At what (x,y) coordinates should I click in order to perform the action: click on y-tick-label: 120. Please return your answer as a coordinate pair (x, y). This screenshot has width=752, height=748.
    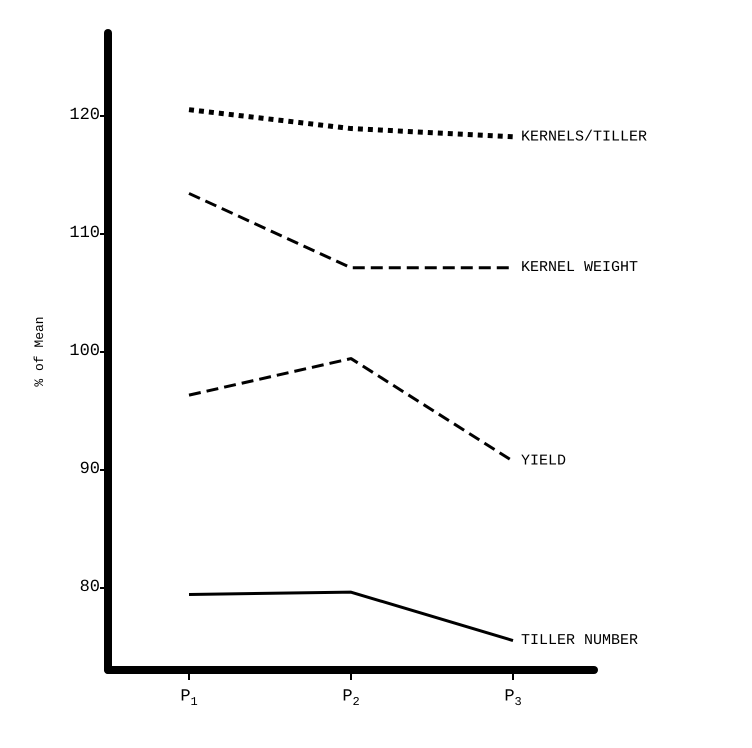
    Looking at the image, I should click on (84, 116).